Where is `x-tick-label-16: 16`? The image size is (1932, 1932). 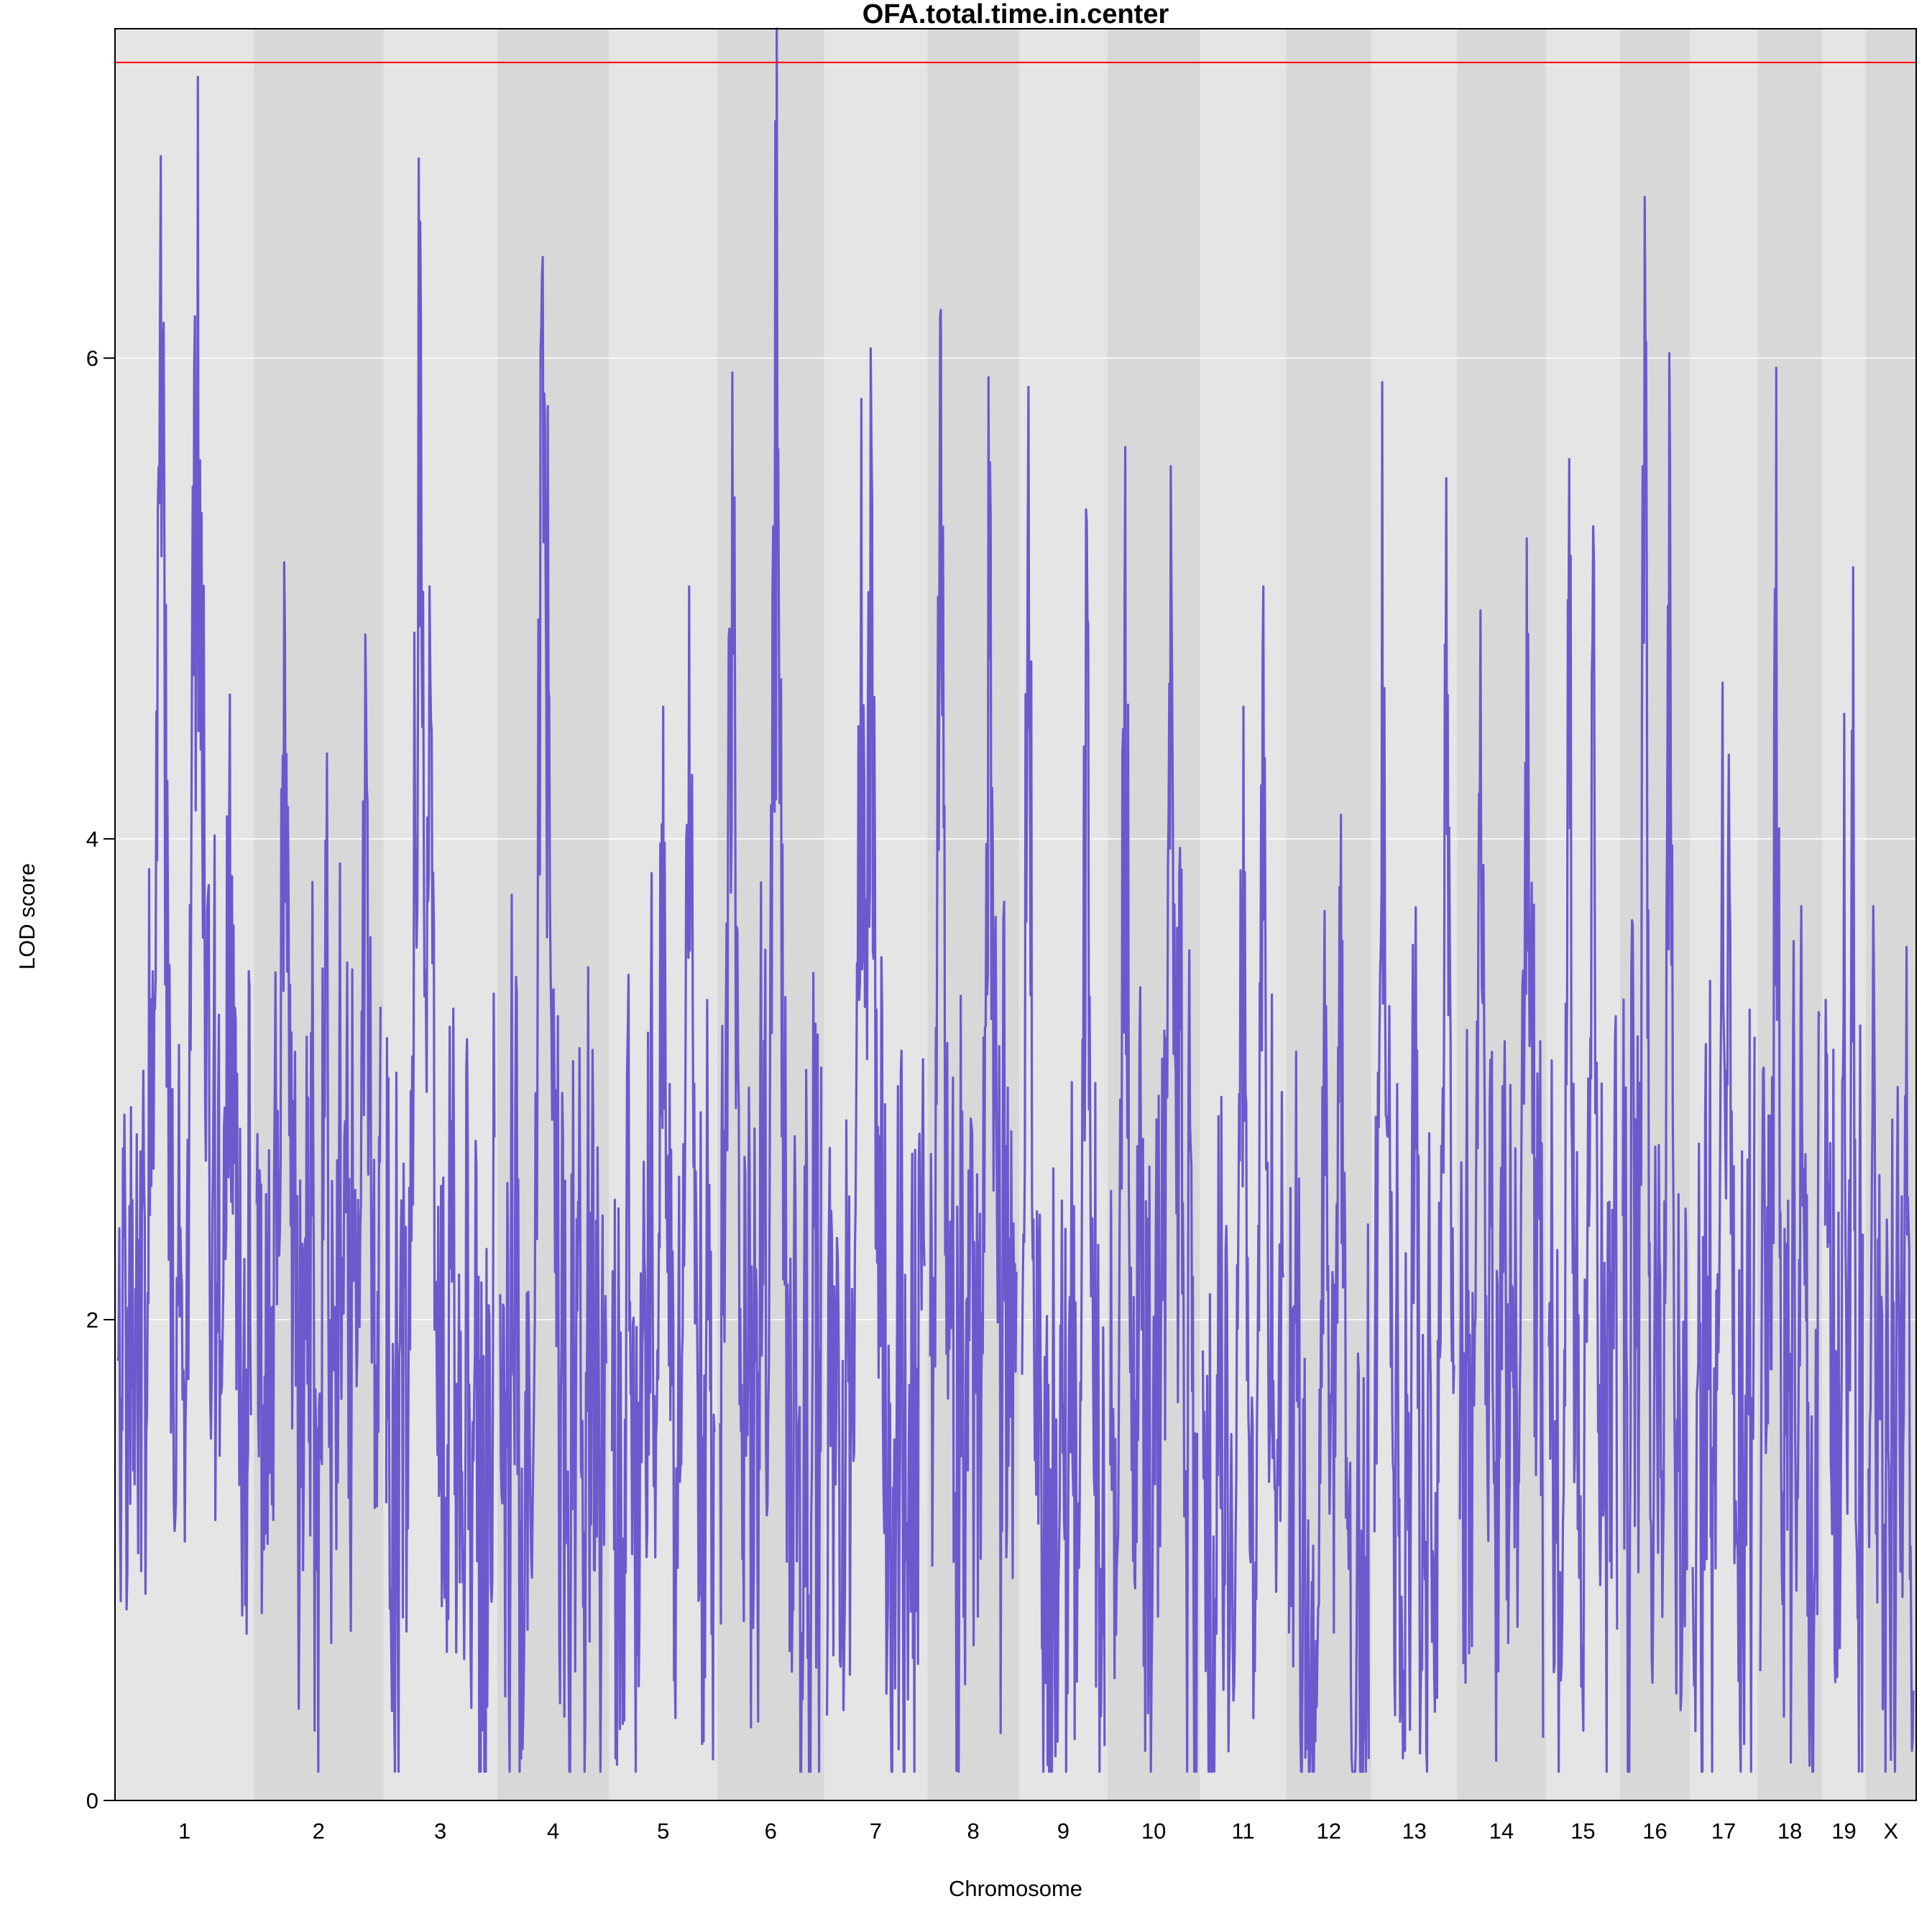 x-tick-label-16: 16 is located at coordinates (1654, 1831).